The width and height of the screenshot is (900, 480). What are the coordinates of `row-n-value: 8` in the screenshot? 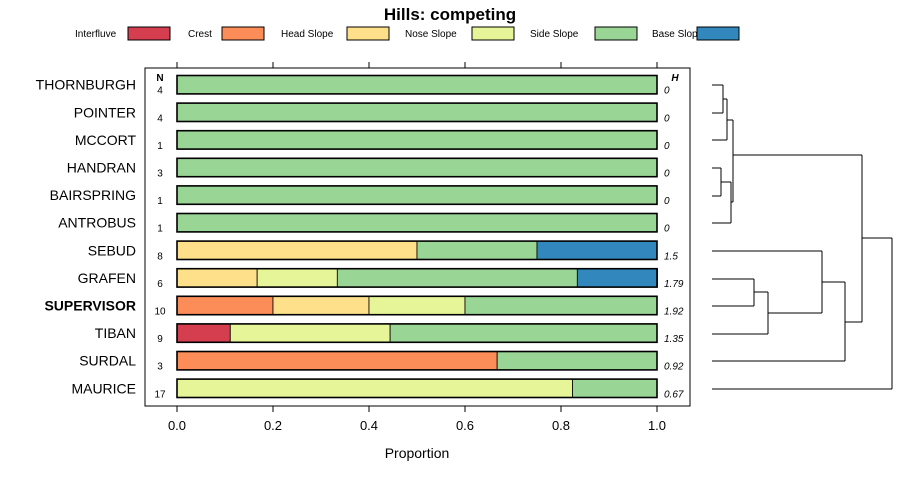 It's located at (160, 256).